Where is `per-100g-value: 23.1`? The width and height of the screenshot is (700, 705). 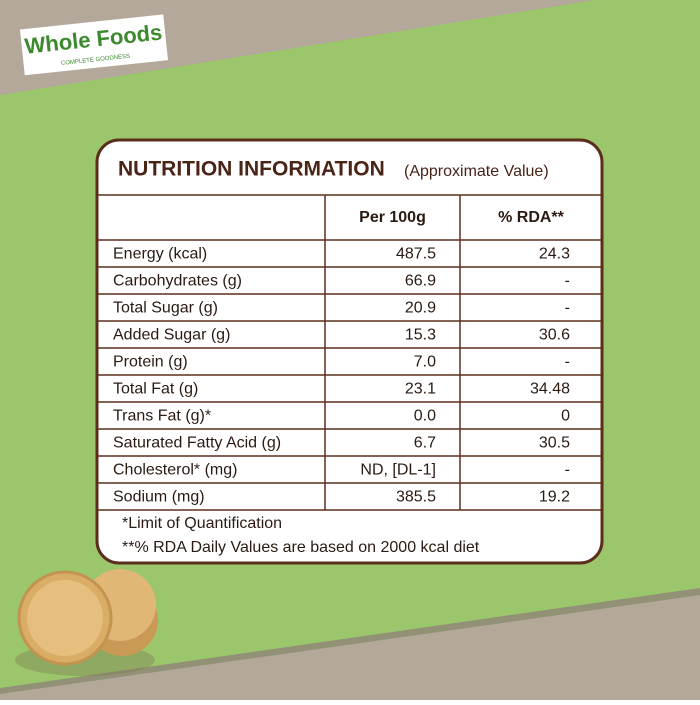 per-100g-value: 23.1 is located at coordinates (420, 389).